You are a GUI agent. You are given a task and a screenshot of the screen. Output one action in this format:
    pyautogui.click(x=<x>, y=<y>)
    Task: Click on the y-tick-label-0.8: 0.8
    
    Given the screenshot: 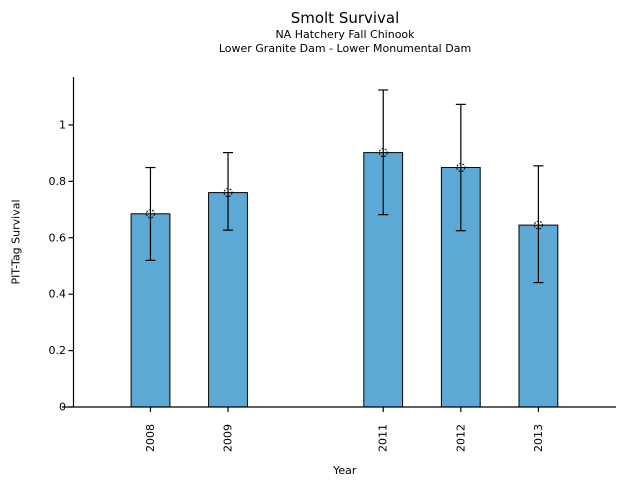 What is the action you would take?
    pyautogui.click(x=58, y=181)
    